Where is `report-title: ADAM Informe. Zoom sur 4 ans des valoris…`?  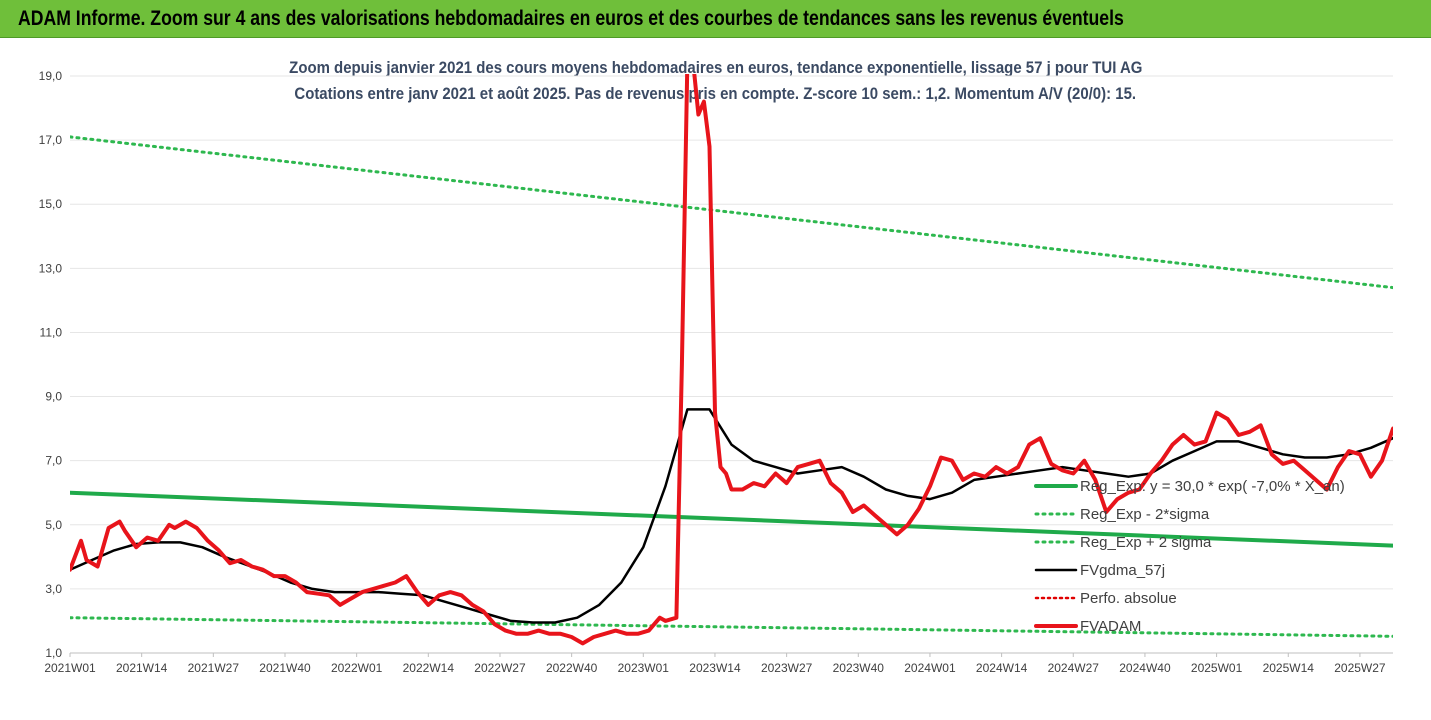
report-title: ADAM Informe. Zoom sur 4 ans des valoris… is located at coordinates (571, 18).